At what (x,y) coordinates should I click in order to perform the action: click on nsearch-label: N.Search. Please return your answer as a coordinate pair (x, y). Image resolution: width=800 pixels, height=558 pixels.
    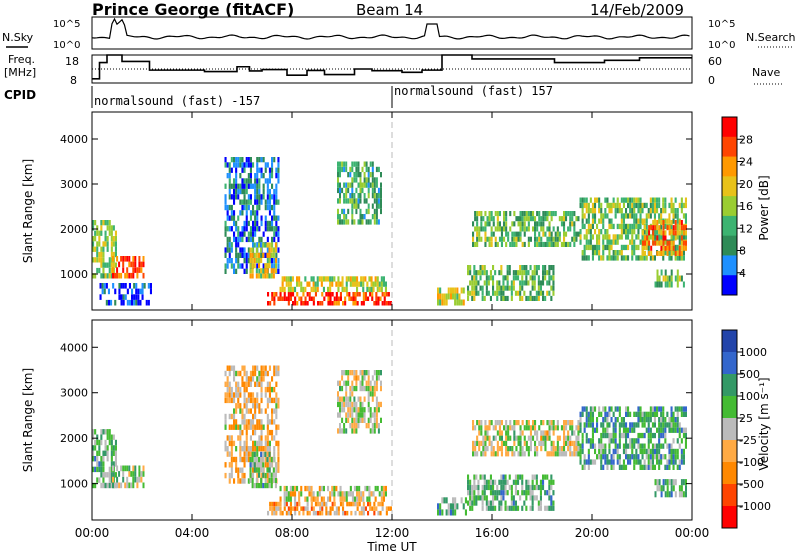
    Looking at the image, I should click on (771, 37).